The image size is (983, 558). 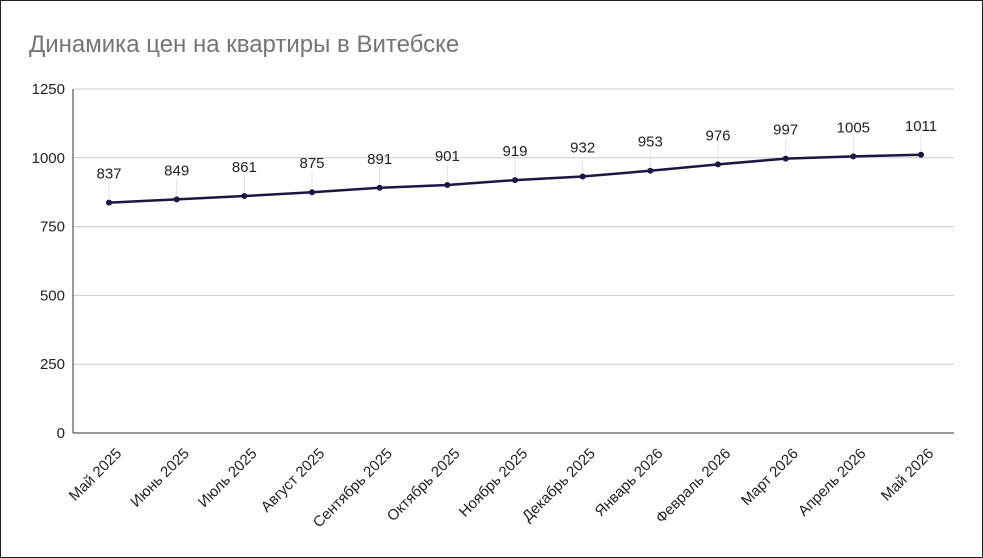 I want to click on y-tick-label: 1250, so click(x=48, y=89).